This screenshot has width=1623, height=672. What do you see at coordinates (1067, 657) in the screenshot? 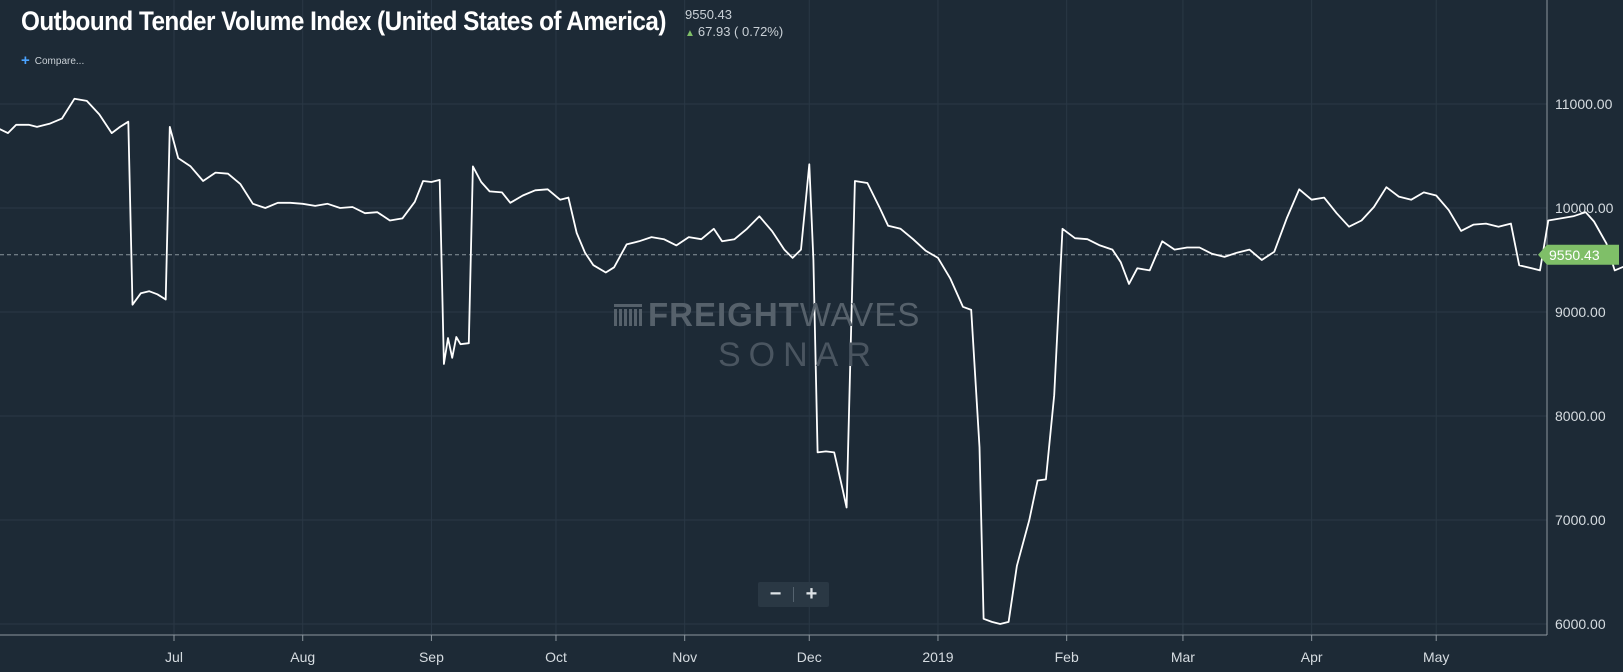
I see `x-tick-label: Feb` at bounding box center [1067, 657].